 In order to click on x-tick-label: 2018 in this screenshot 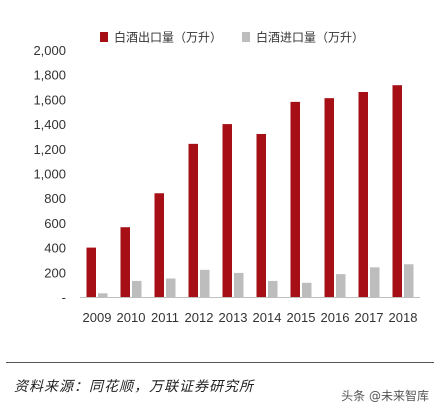, I will do `click(403, 317)`.